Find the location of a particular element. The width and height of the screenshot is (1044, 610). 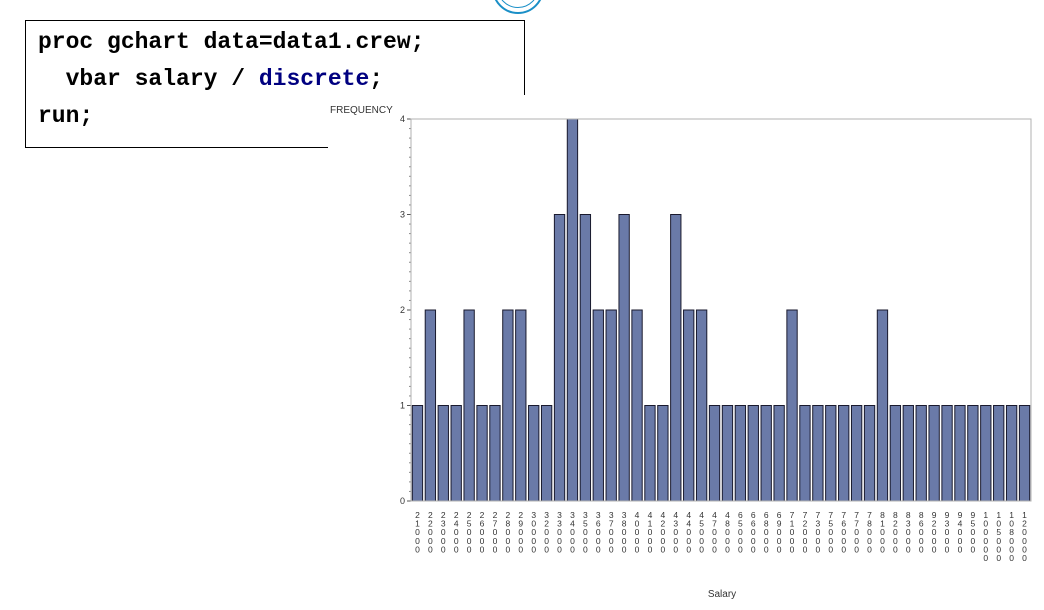

code-line-2-suffix: ; is located at coordinates (376, 79).